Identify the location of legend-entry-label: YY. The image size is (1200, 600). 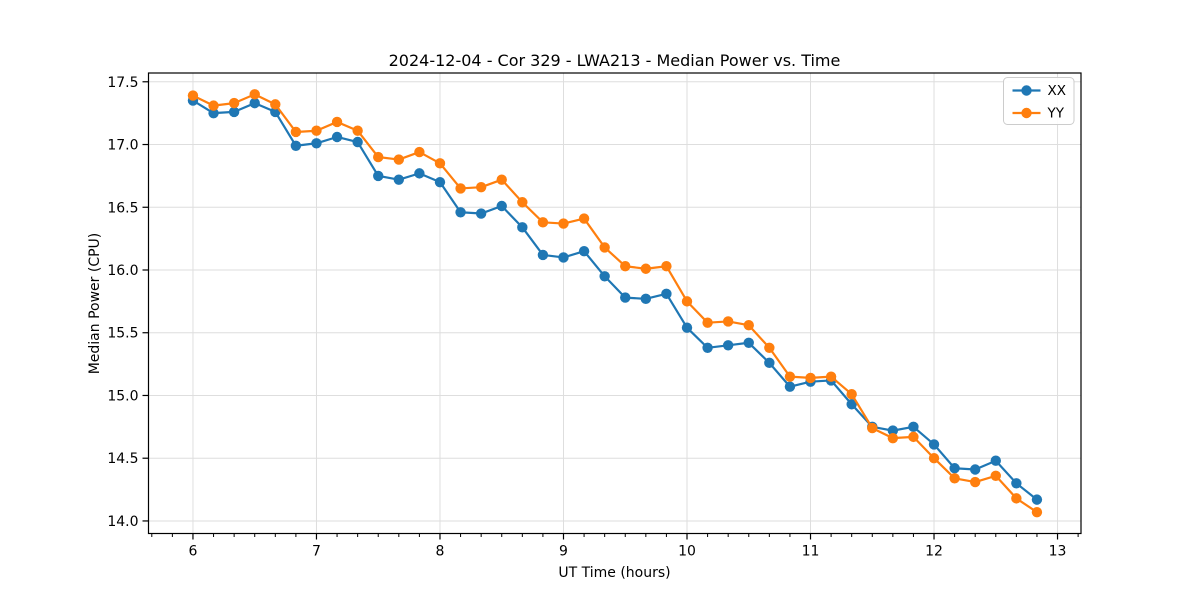
(1056, 114).